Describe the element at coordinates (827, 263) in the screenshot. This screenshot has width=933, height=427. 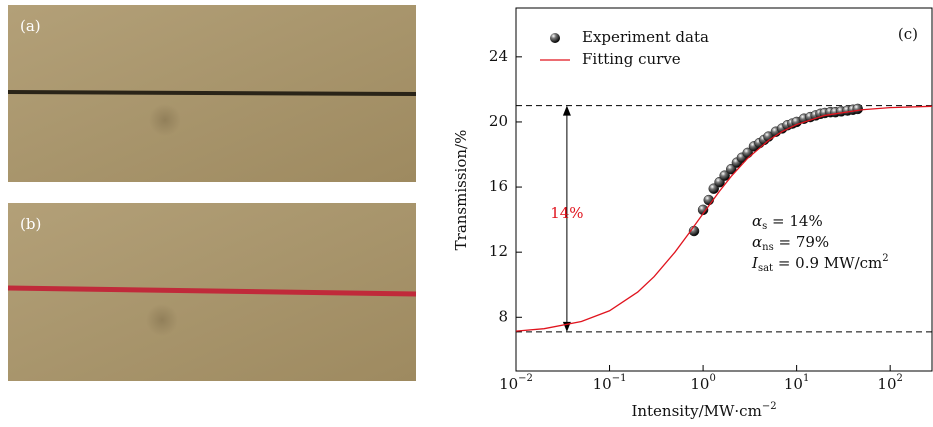
I see `rest: = 0.9 MW/cm` at that location.